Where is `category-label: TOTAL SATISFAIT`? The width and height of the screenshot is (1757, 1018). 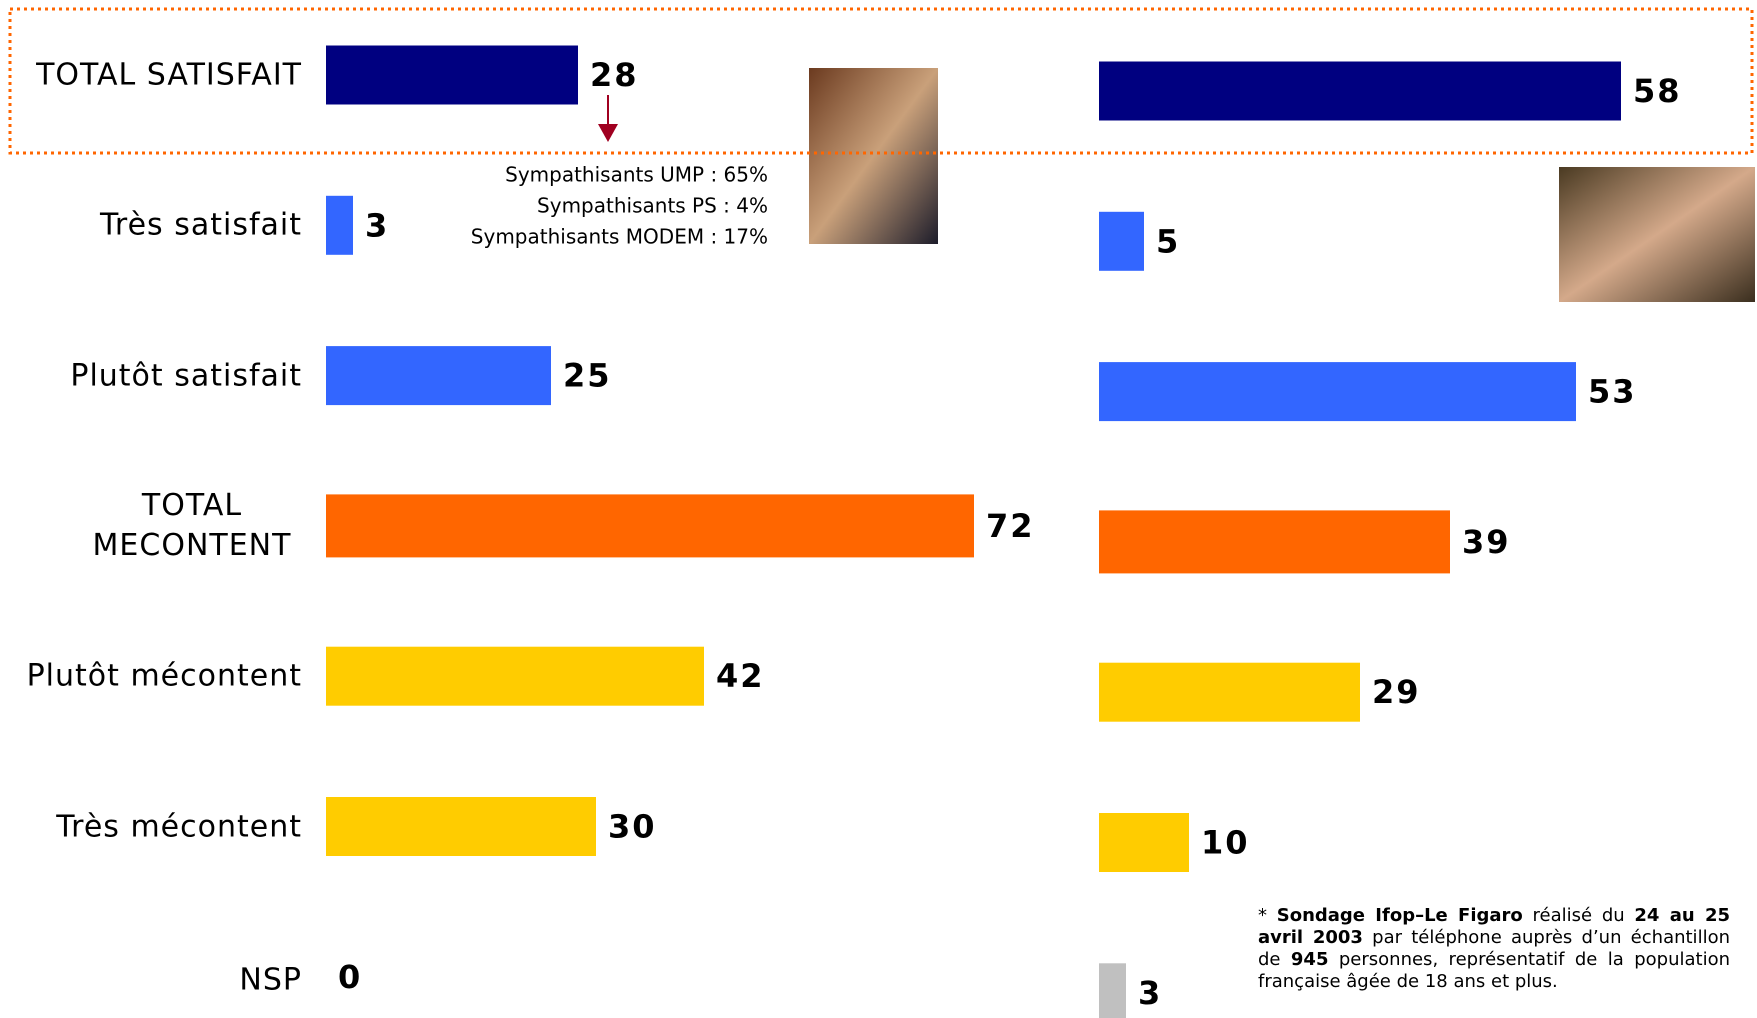
category-label: TOTAL SATISFAIT is located at coordinates (169, 75).